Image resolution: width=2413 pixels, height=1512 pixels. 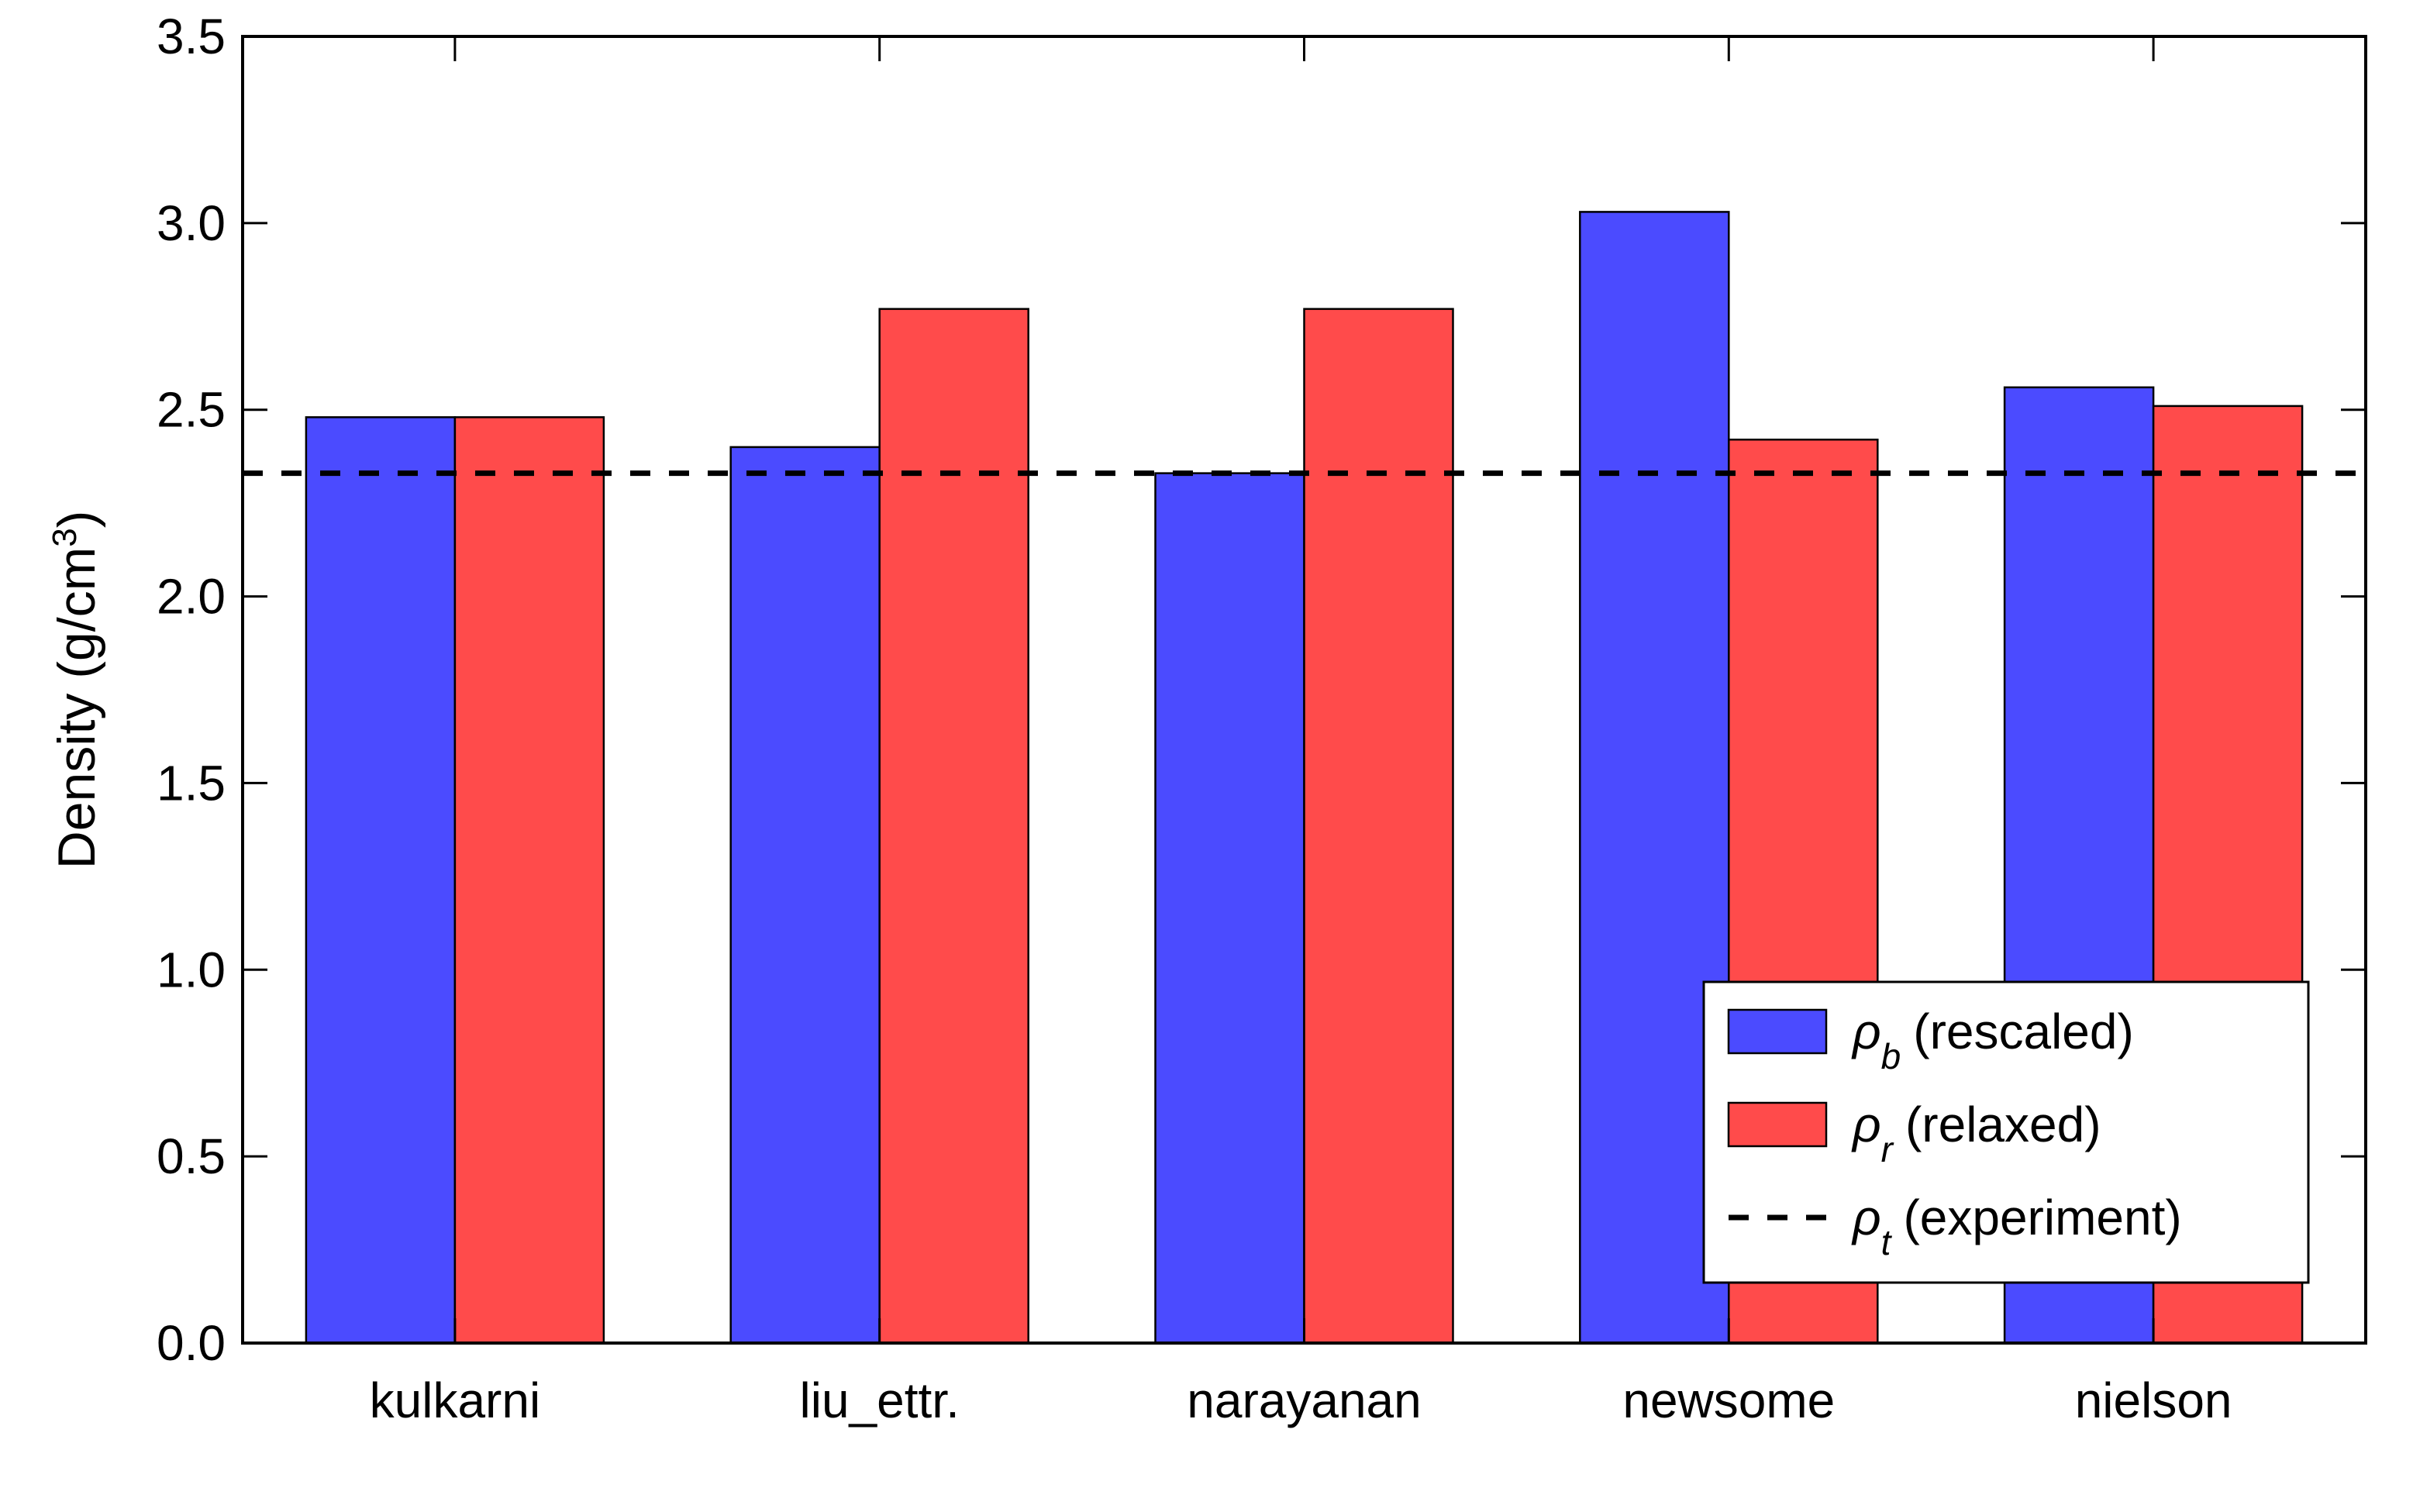 I want to click on y-tick-label: 1.0, so click(x=192, y=969).